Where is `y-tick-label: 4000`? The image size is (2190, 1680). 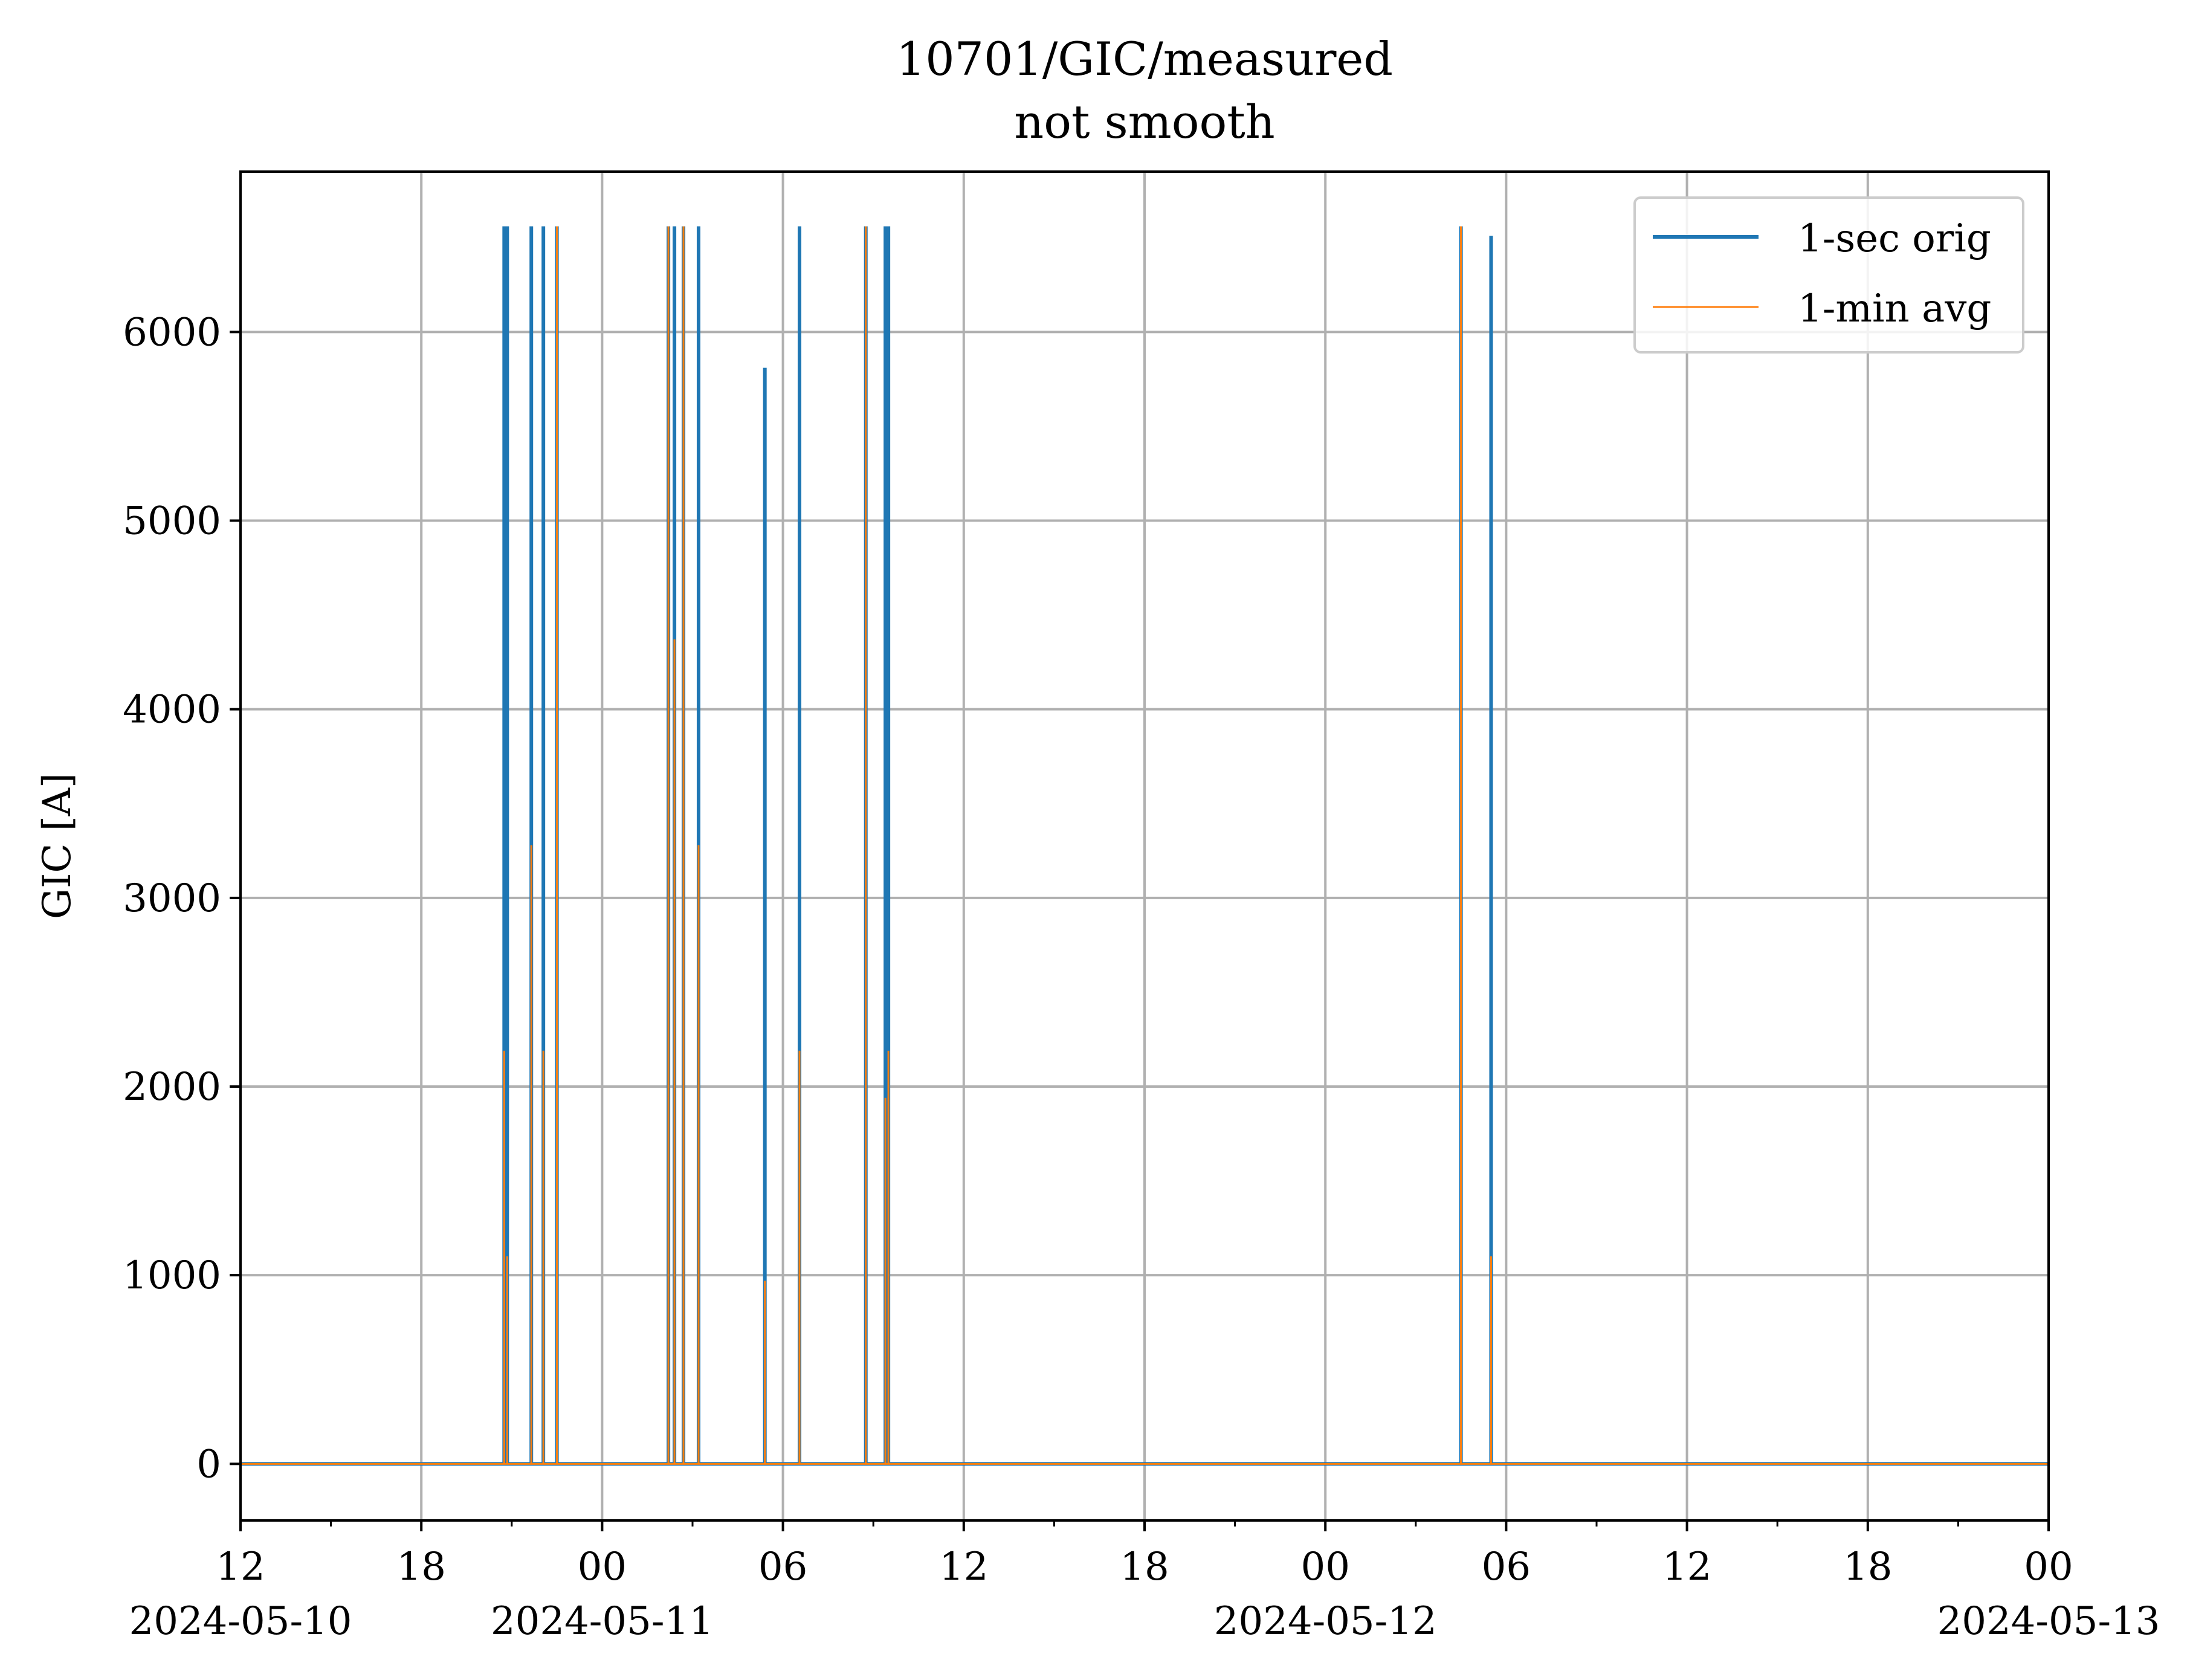 y-tick-label: 4000 is located at coordinates (172, 710).